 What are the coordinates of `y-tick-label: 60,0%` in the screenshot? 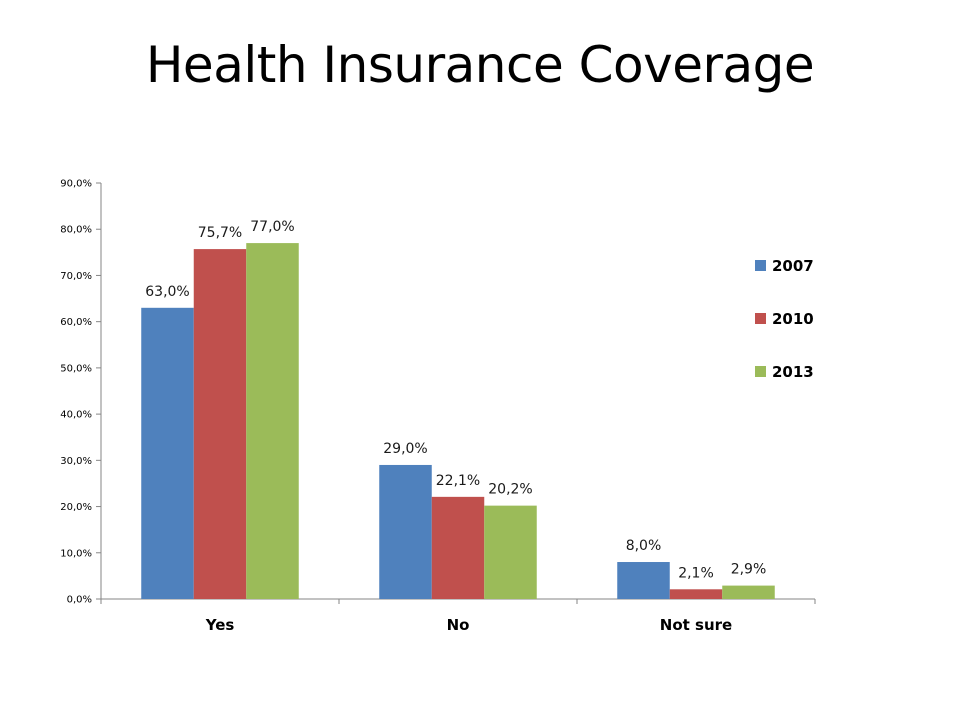 It's located at (76, 322).